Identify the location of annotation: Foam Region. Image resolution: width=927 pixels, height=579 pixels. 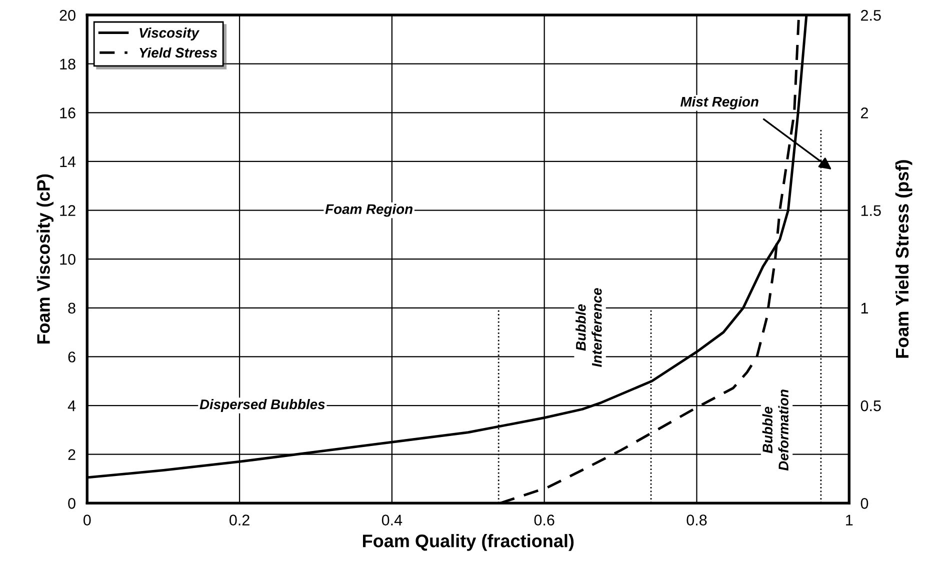
(368, 210).